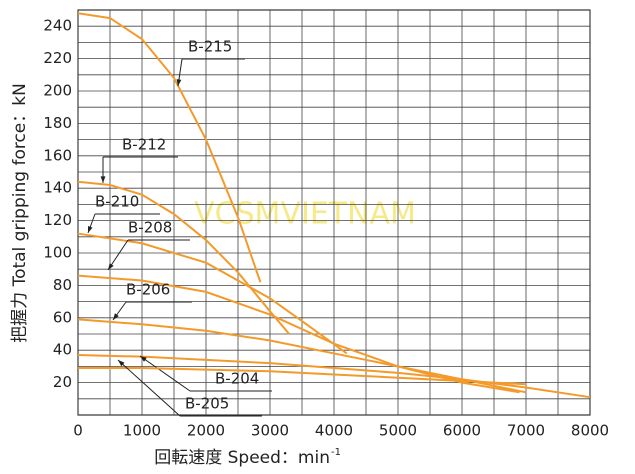  What do you see at coordinates (62, 285) in the screenshot?
I see `y-tick-label: 80` at bounding box center [62, 285].